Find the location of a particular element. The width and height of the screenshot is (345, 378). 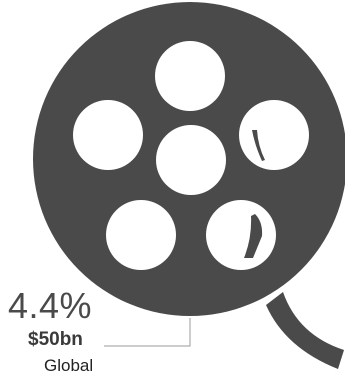

reel-hole-center is located at coordinates (191, 160).